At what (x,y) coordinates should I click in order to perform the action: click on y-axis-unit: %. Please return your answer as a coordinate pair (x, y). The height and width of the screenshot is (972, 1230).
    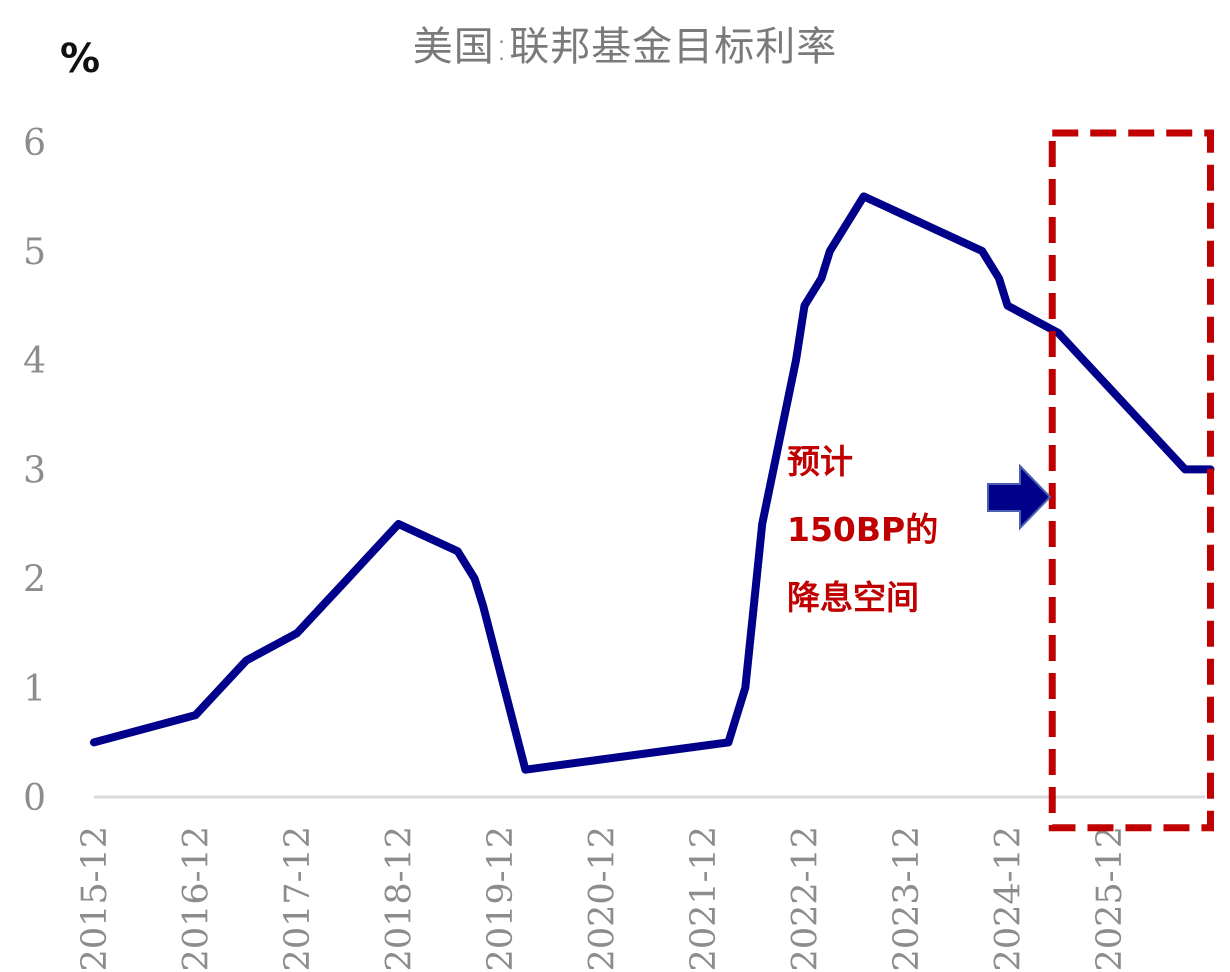
    Looking at the image, I should click on (80, 59).